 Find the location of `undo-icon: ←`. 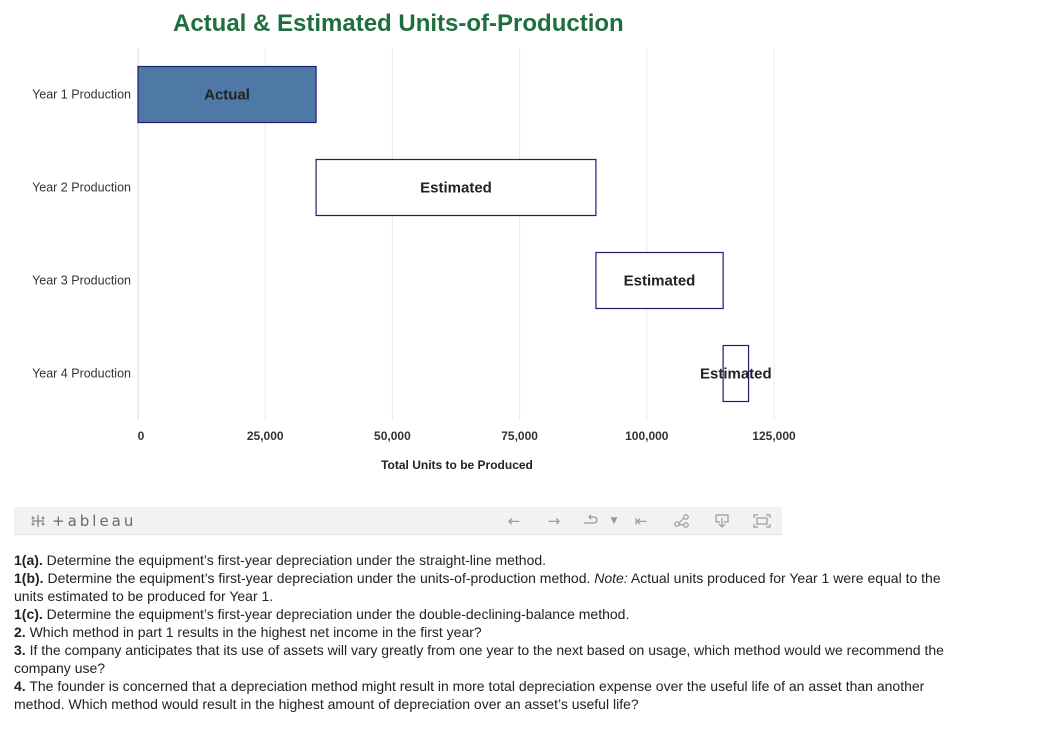

undo-icon: ← is located at coordinates (514, 521).